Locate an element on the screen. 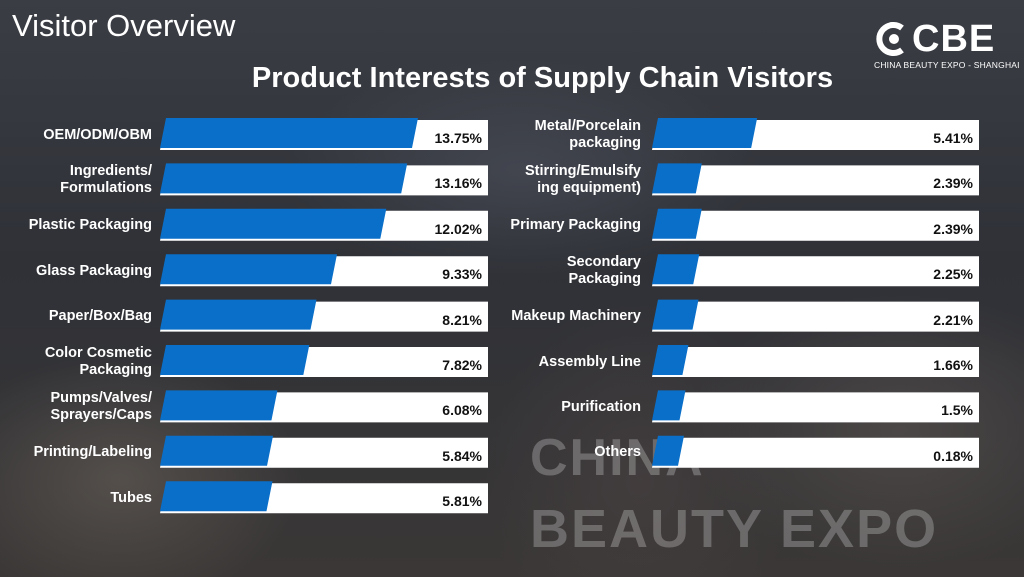 This screenshot has width=1024, height=577. value-label: 5.81% is located at coordinates (462, 501).